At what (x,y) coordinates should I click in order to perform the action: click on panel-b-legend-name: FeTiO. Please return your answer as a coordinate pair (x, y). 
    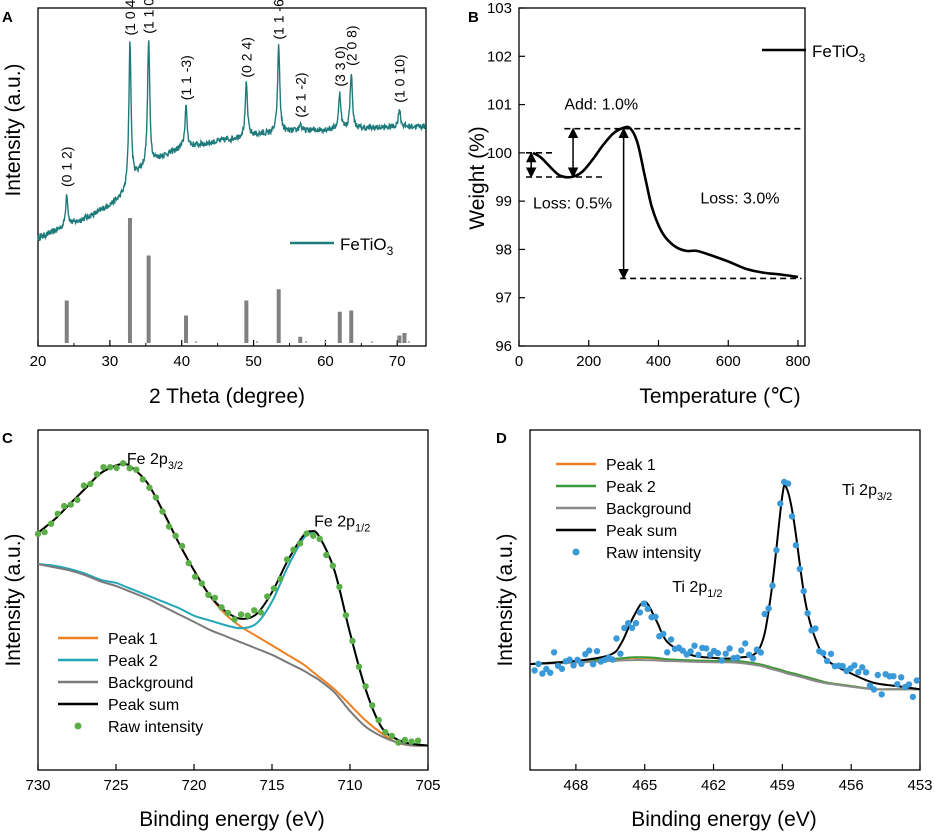
    Looking at the image, I should click on (835, 51).